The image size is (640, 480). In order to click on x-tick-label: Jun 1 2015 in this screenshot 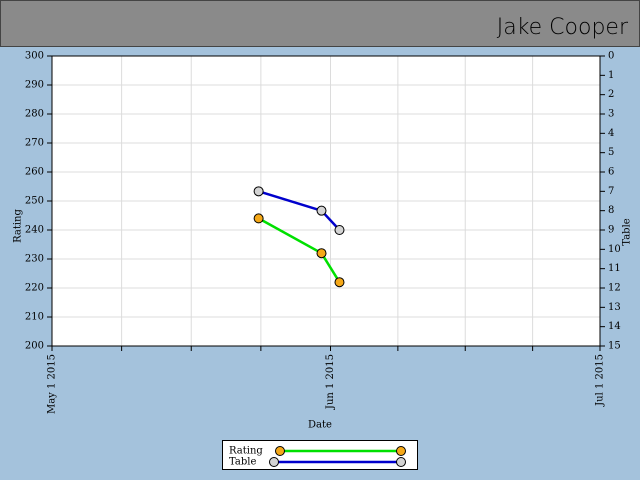, I will do `click(330, 382)`.